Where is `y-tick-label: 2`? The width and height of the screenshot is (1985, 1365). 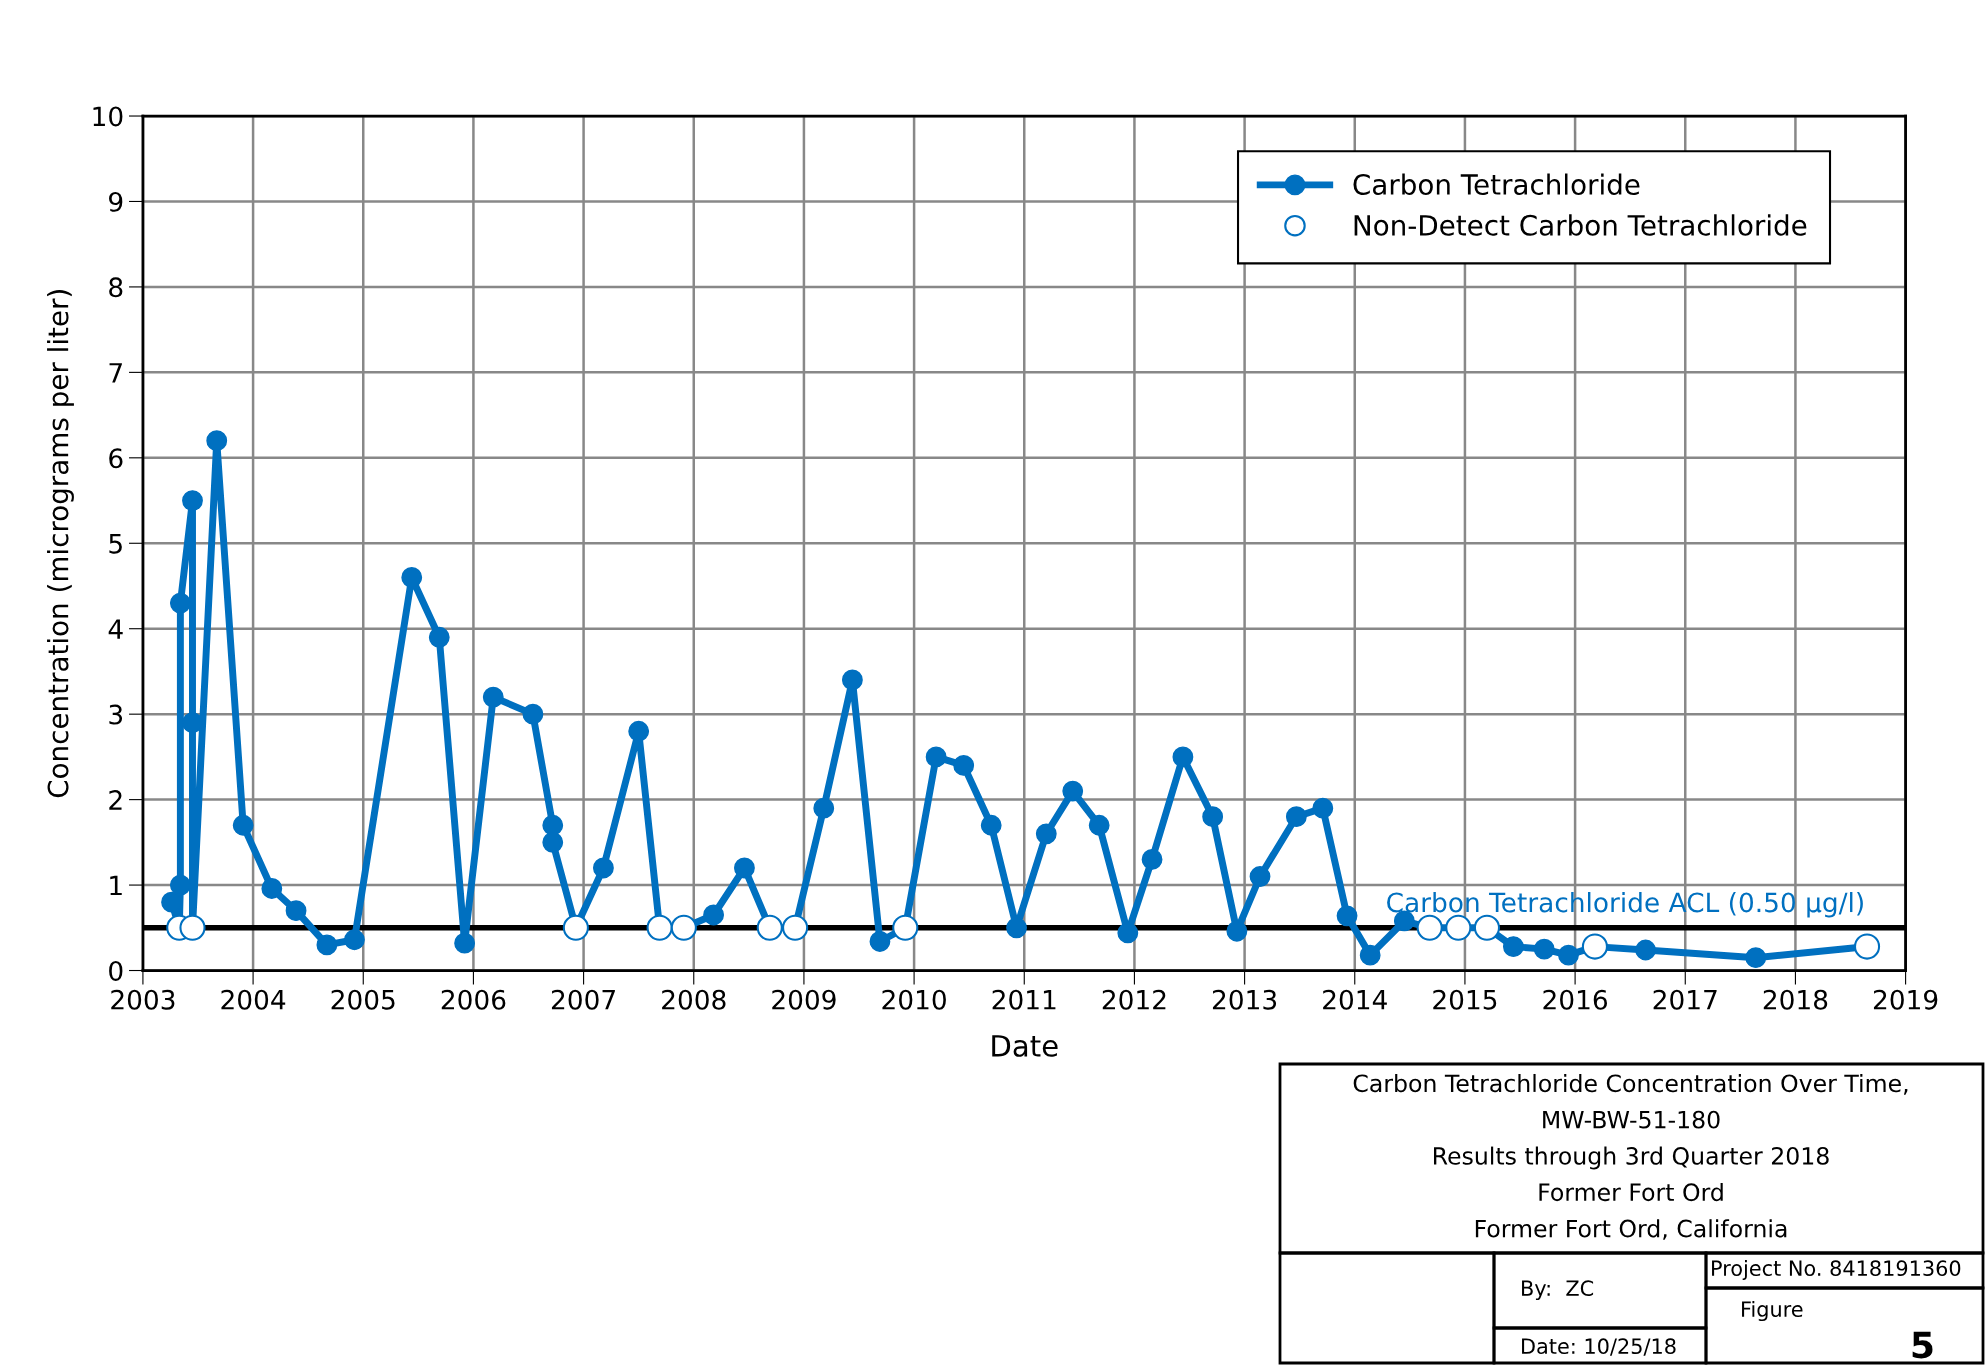 y-tick-label: 2 is located at coordinates (115, 800).